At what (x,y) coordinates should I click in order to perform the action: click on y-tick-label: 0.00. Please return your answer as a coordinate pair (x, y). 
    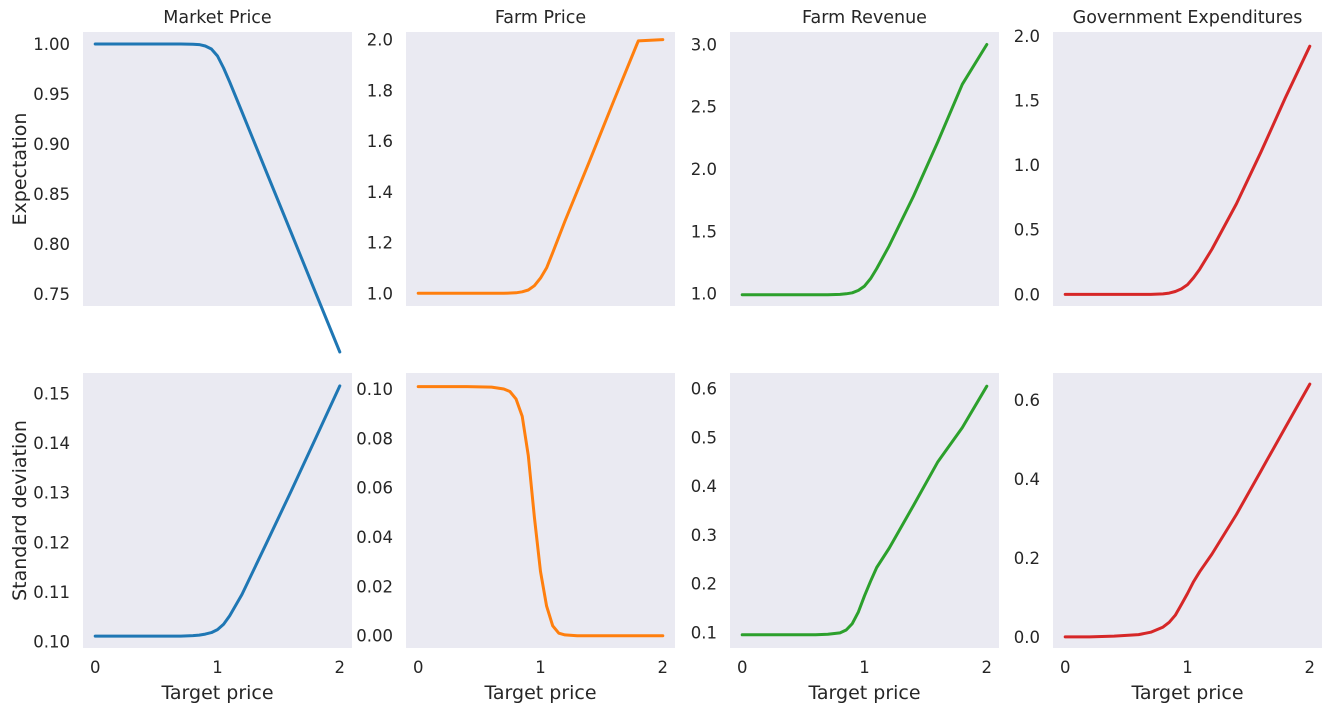
    Looking at the image, I should click on (374, 636).